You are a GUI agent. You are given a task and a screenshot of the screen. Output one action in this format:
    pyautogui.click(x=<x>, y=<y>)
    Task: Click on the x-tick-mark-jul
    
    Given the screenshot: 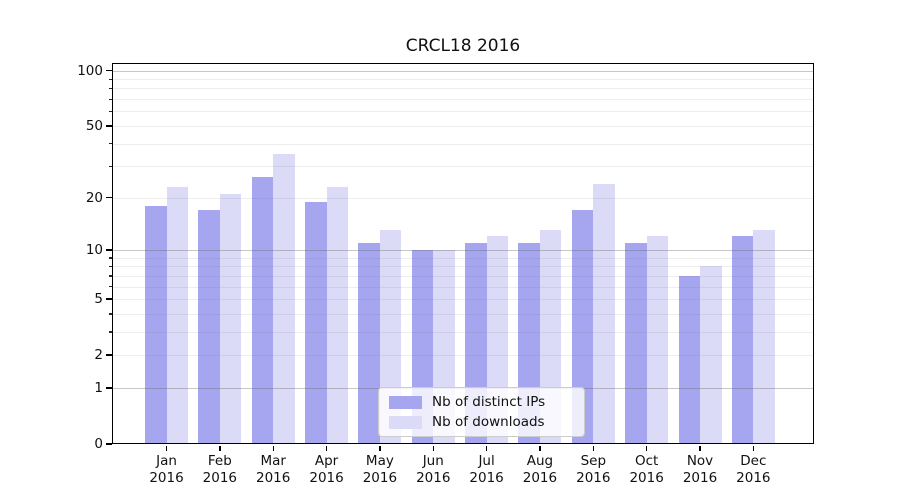 What is the action you would take?
    pyautogui.click(x=486, y=448)
    